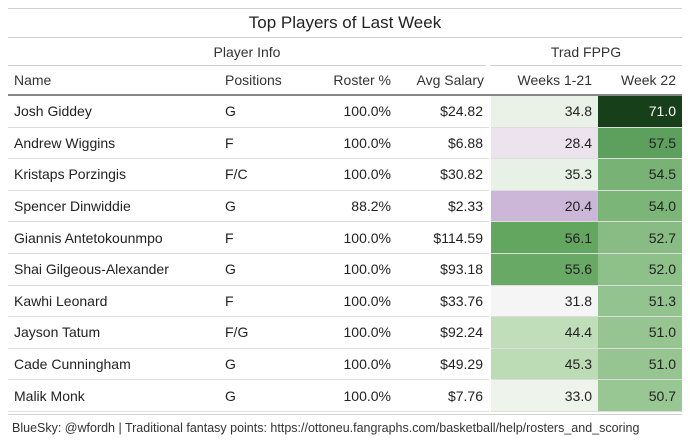  What do you see at coordinates (443, 143) in the screenshot?
I see `cell-salary: $6.88` at bounding box center [443, 143].